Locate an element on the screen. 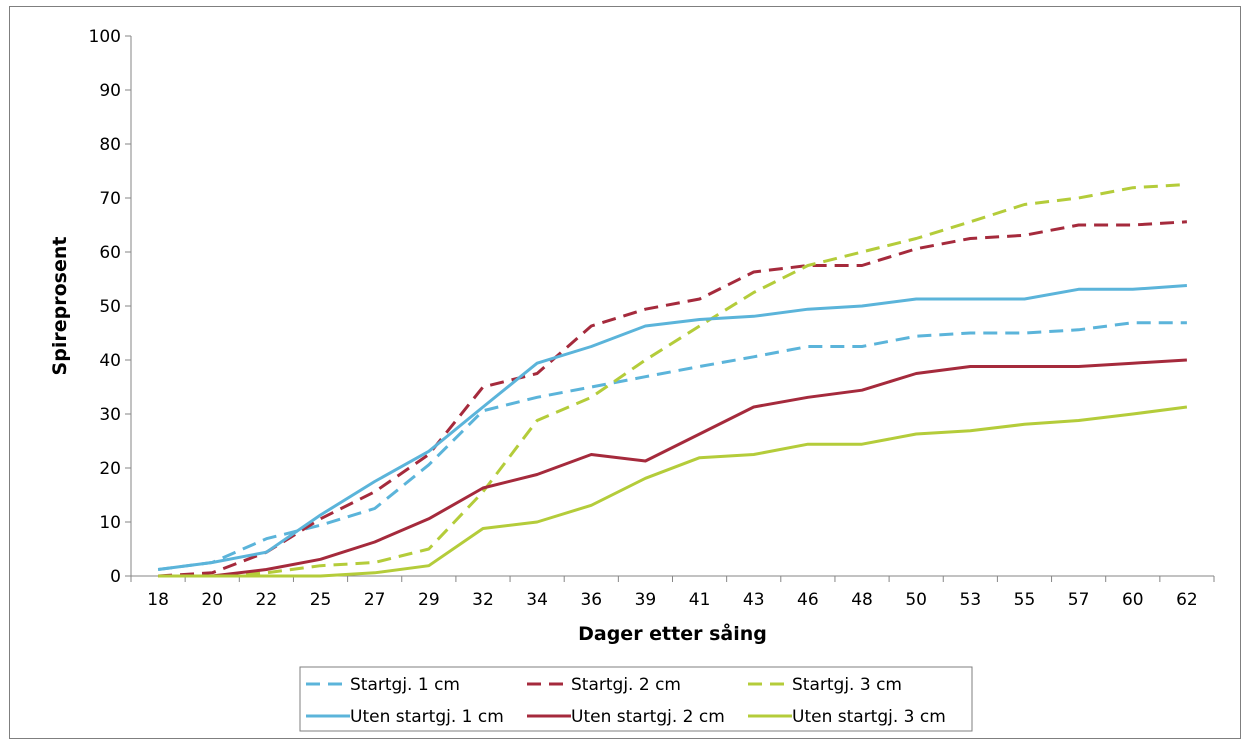 This screenshot has width=1250, height=745. y-tick-label: 60 is located at coordinates (110, 253).